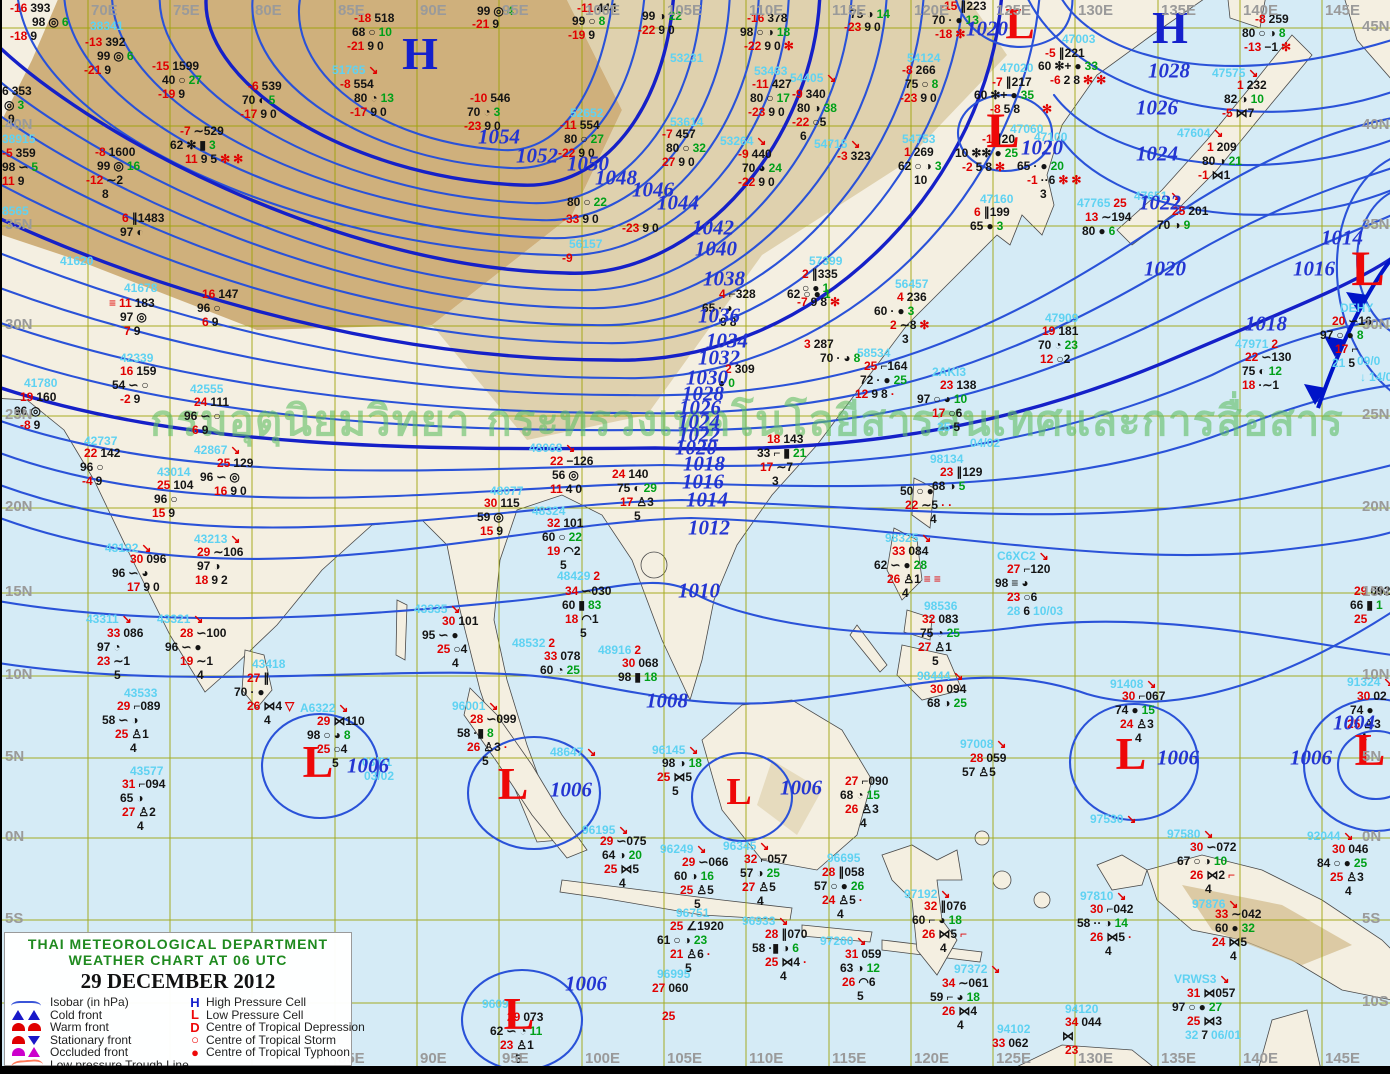 The image size is (1390, 1074). I want to click on legend-item-symbol: H High Pressure Cell, so click(269, 1002).